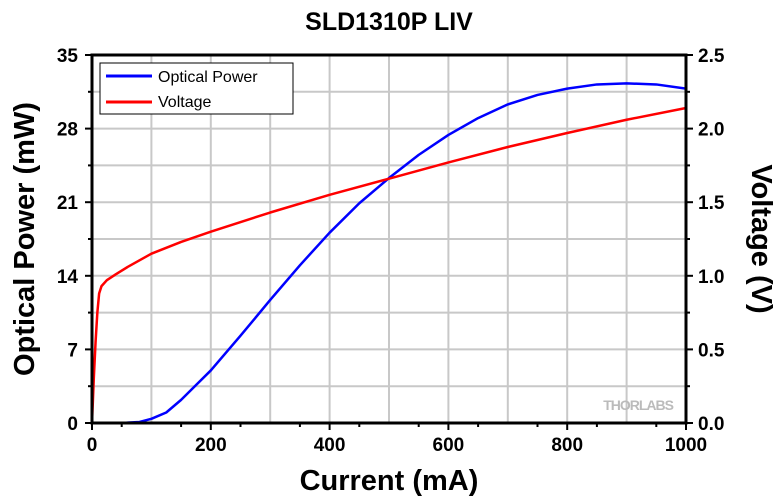 This screenshot has width=780, height=504. What do you see at coordinates (761, 238) in the screenshot?
I see `y2-axis-label: Voltage (V)` at bounding box center [761, 238].